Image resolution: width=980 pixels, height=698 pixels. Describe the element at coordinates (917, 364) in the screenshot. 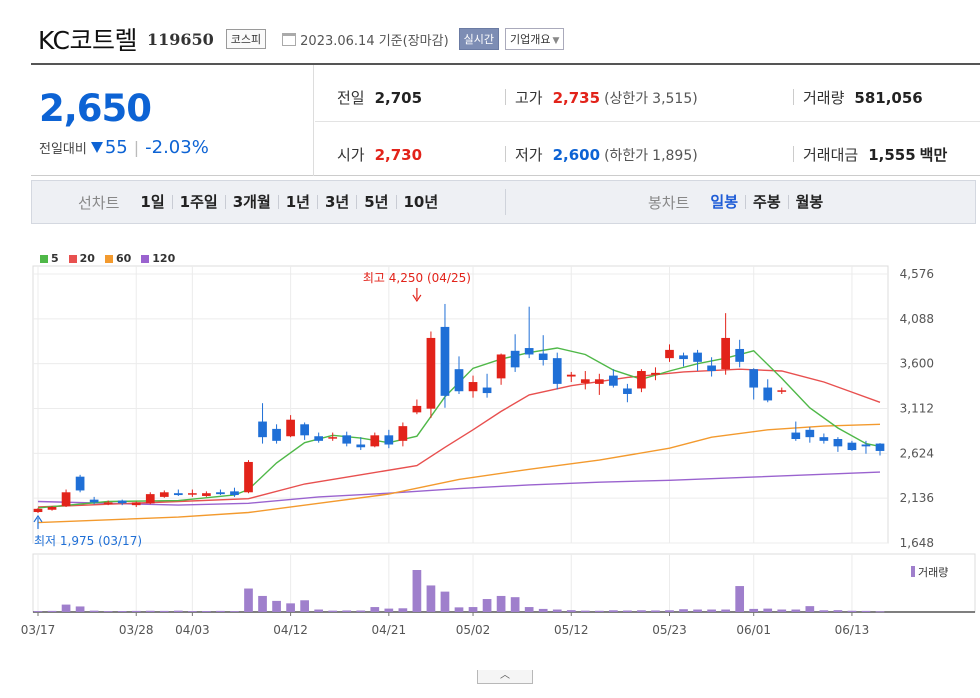

I see `y-tick-label: 3,600` at that location.